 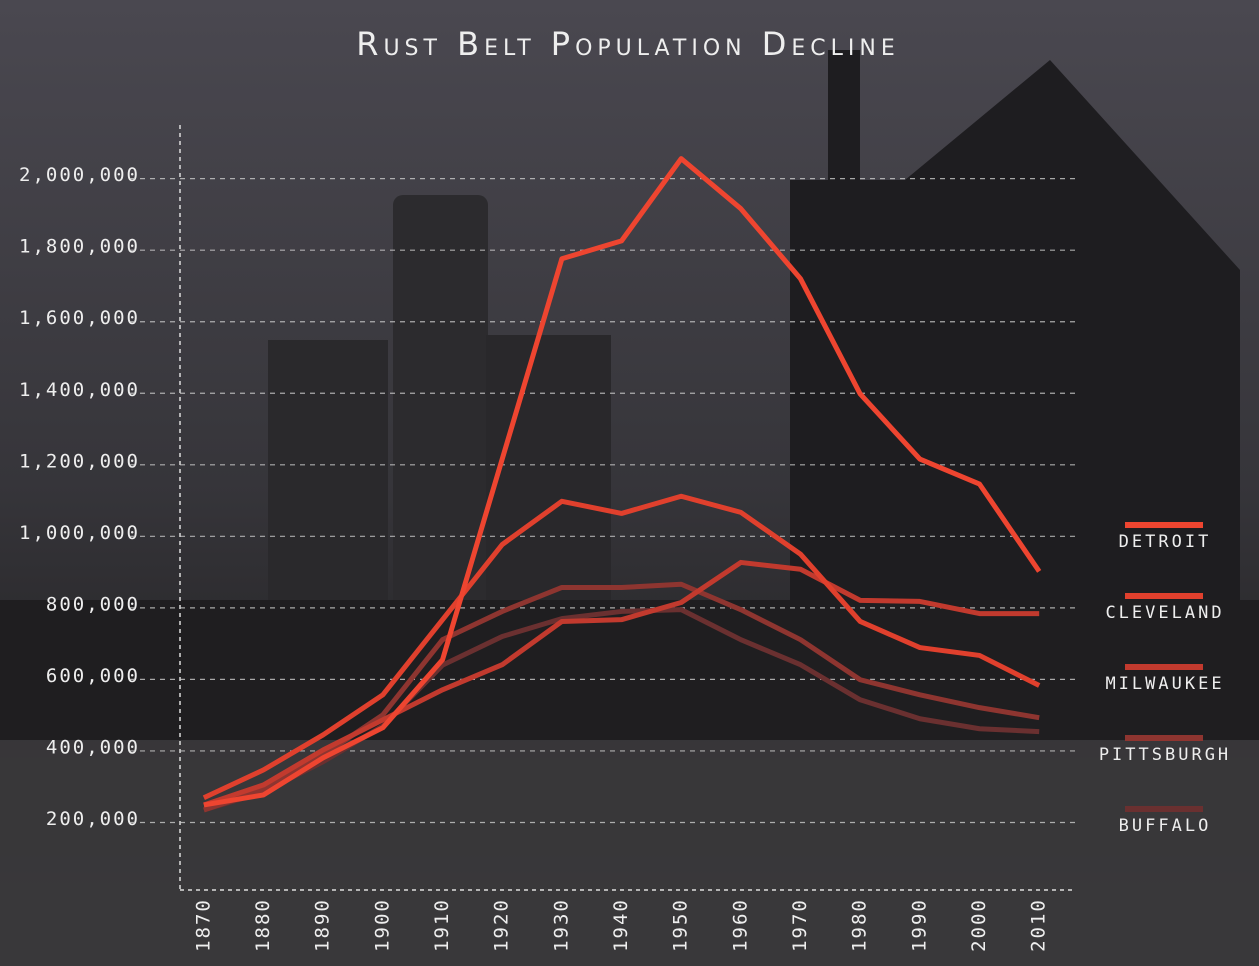 What do you see at coordinates (79, 390) in the screenshot?
I see `y-tick-label: 1,400,000` at bounding box center [79, 390].